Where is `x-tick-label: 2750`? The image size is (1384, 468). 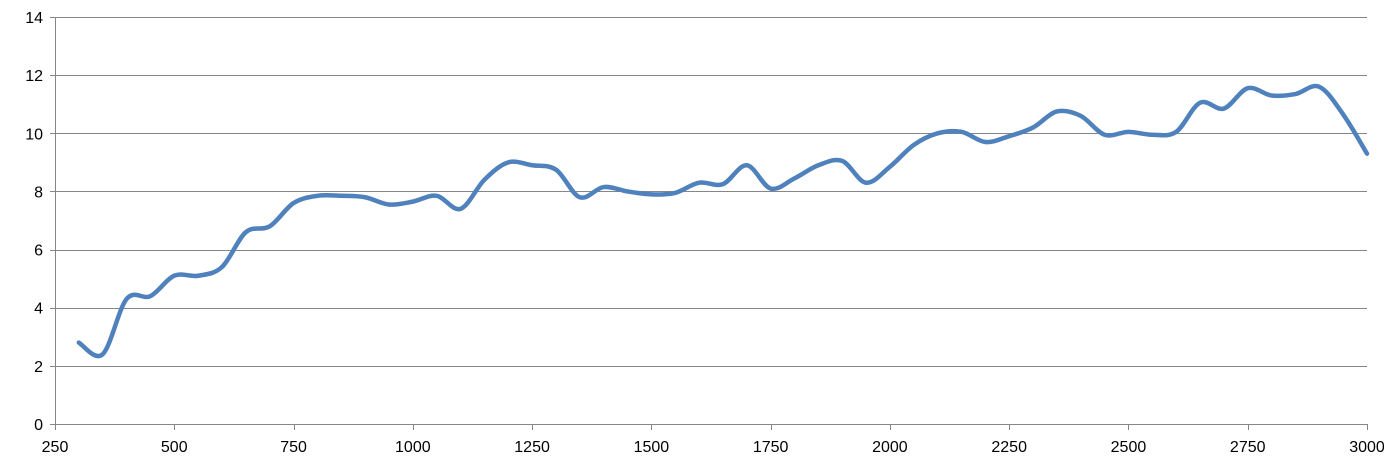
x-tick-label: 2750 is located at coordinates (1248, 447).